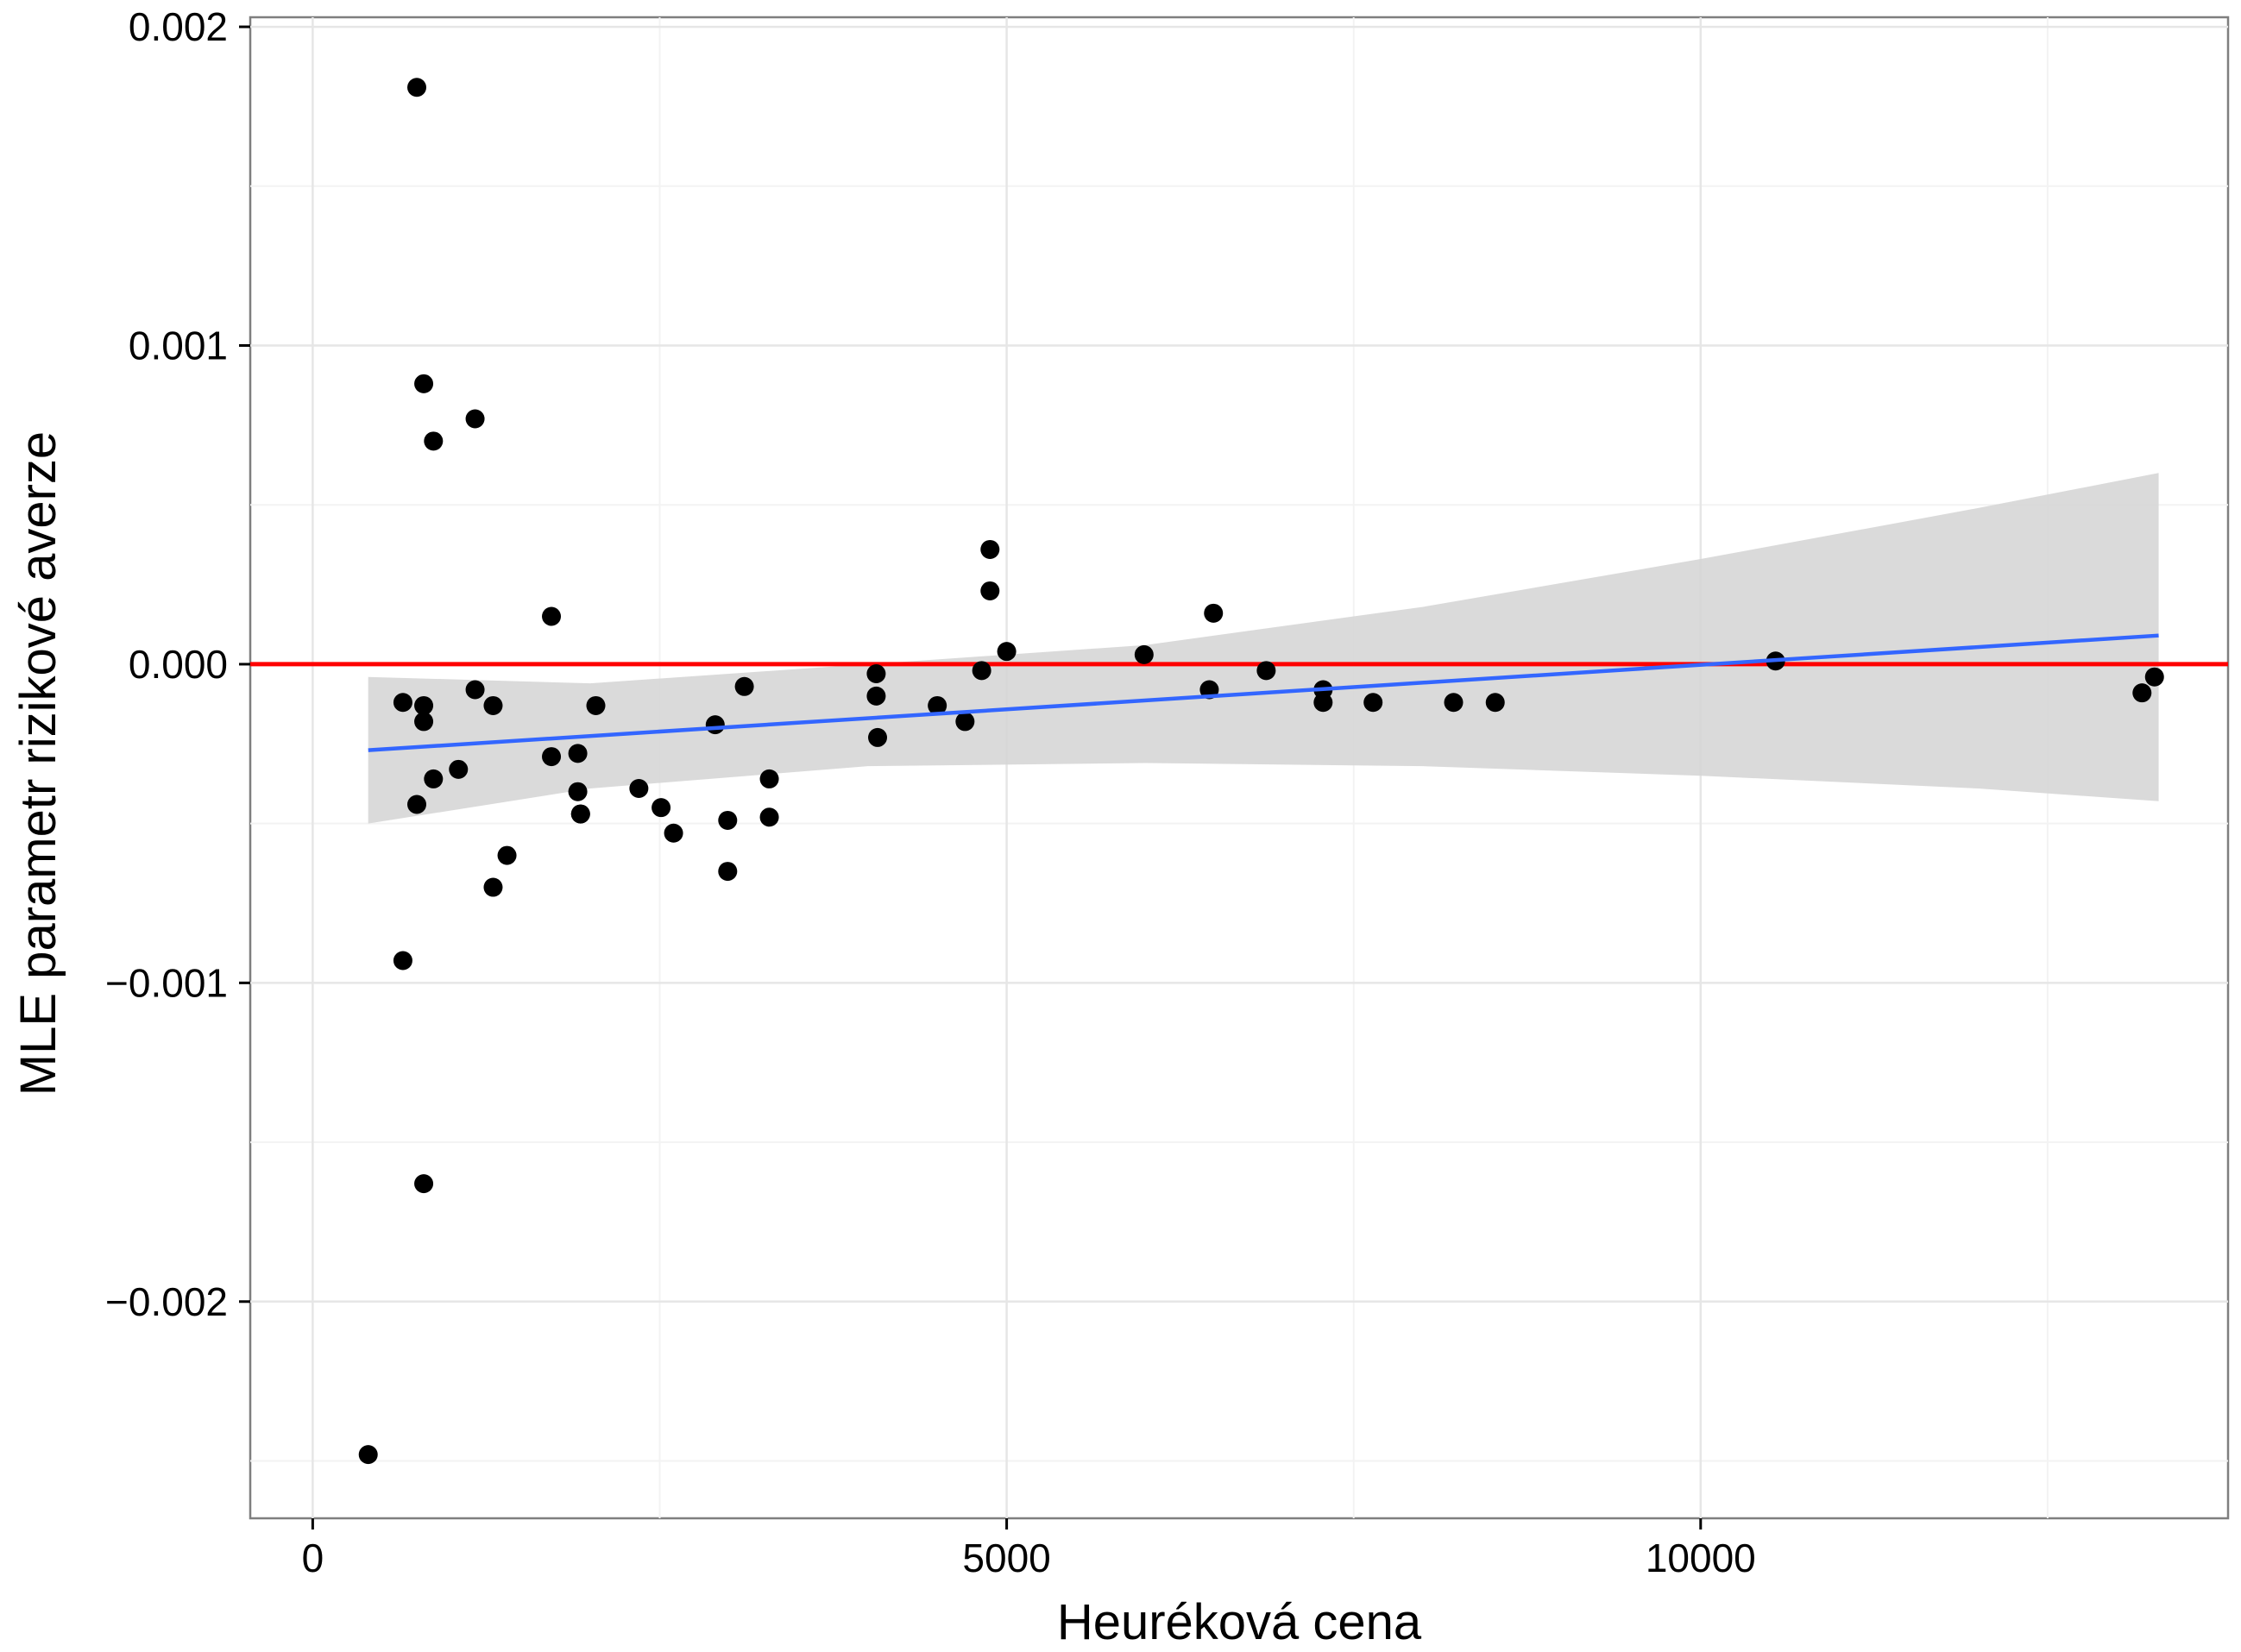  I want to click on y-axis-label: MLE parametr rizikové averze, so click(38, 763).